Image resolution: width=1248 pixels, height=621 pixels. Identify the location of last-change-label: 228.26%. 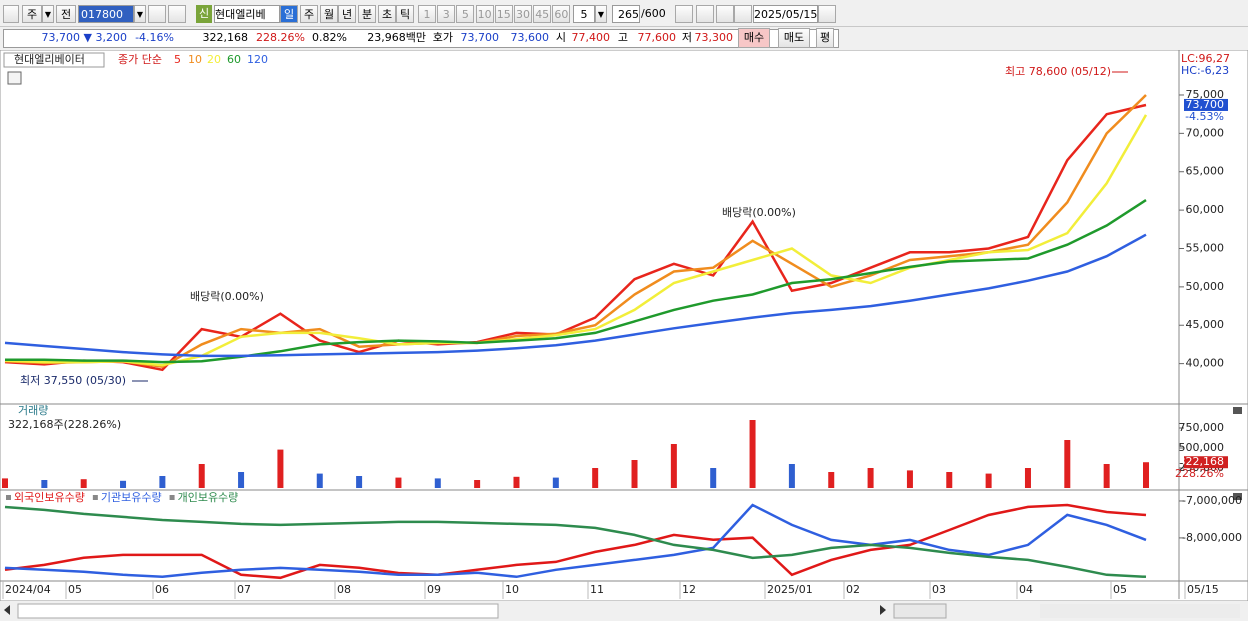
(1199, 473).